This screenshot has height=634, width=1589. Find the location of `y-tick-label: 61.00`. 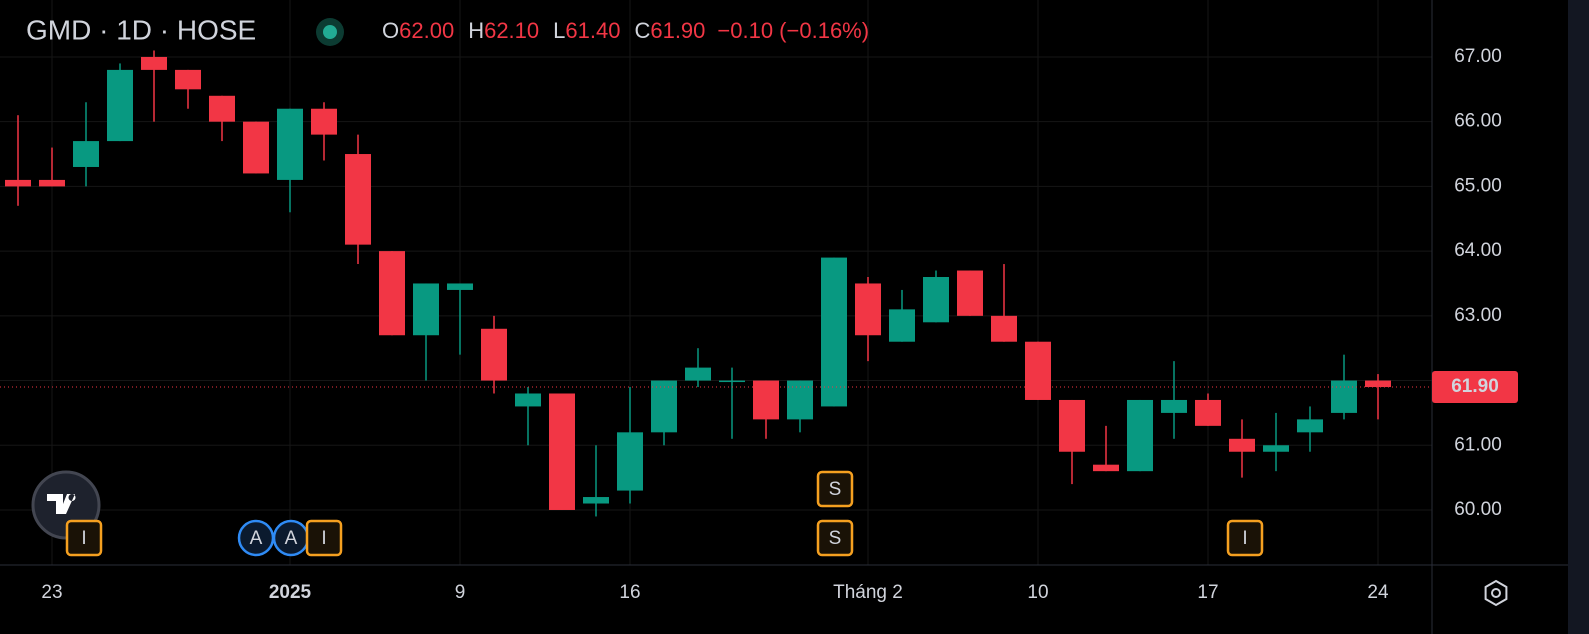

y-tick-label: 61.00 is located at coordinates (1478, 444).